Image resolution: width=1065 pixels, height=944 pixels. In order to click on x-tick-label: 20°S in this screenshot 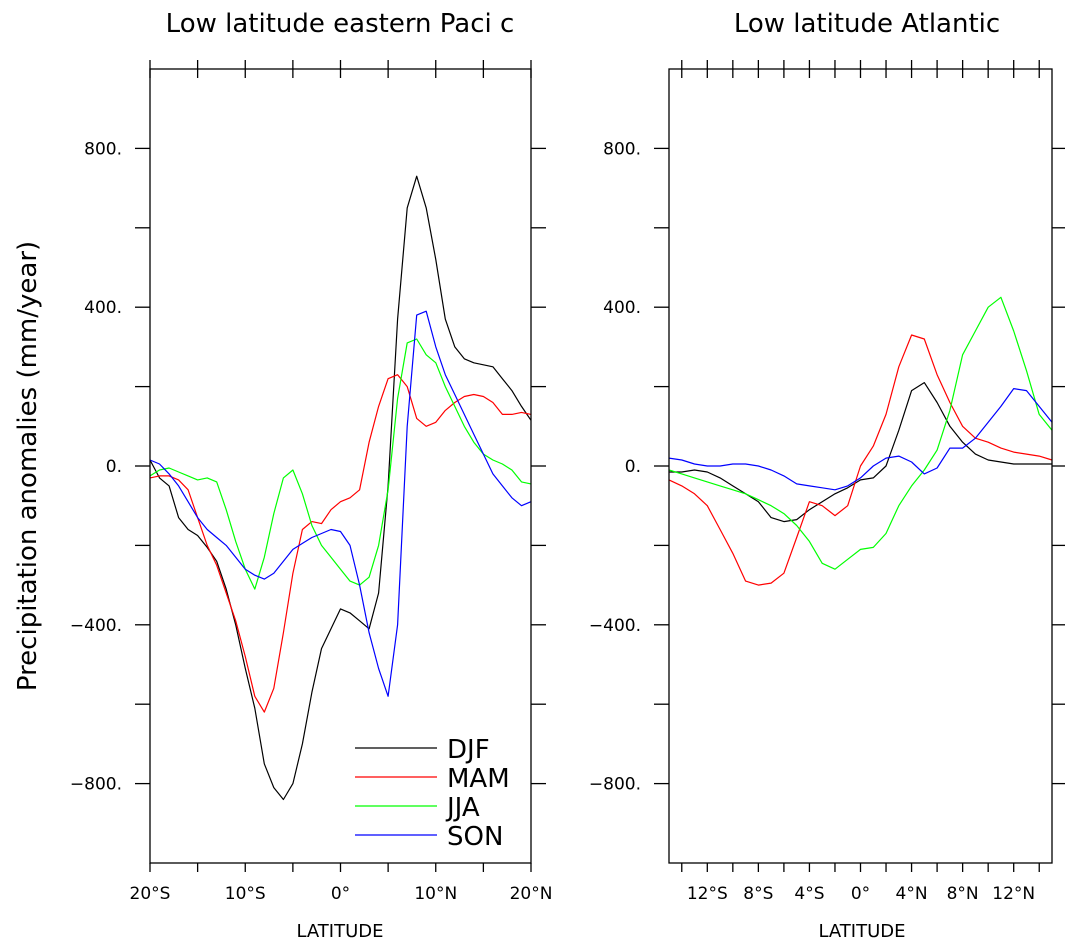, I will do `click(150, 894)`.